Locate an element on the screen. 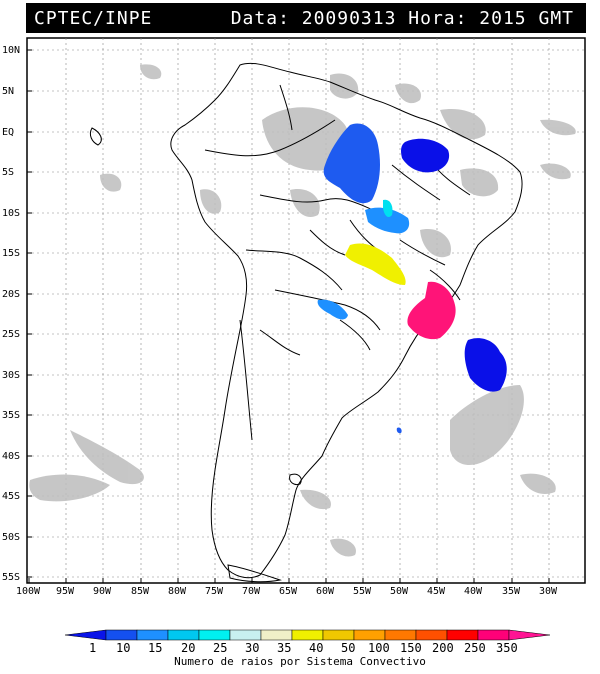 The image size is (600, 674). colorbar-label: 1 is located at coordinates (93, 648).